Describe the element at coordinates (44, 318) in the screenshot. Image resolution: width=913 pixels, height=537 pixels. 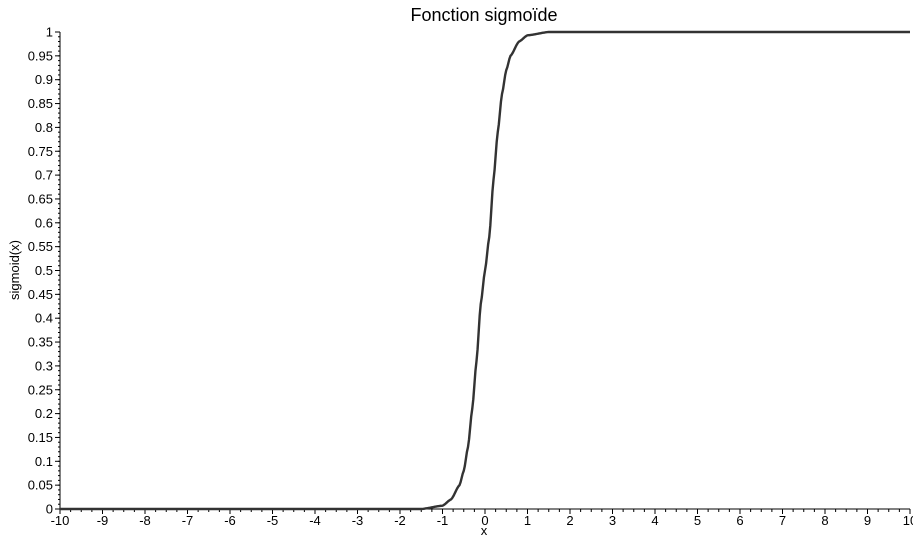
I see `y-tick-label: 0.4` at that location.